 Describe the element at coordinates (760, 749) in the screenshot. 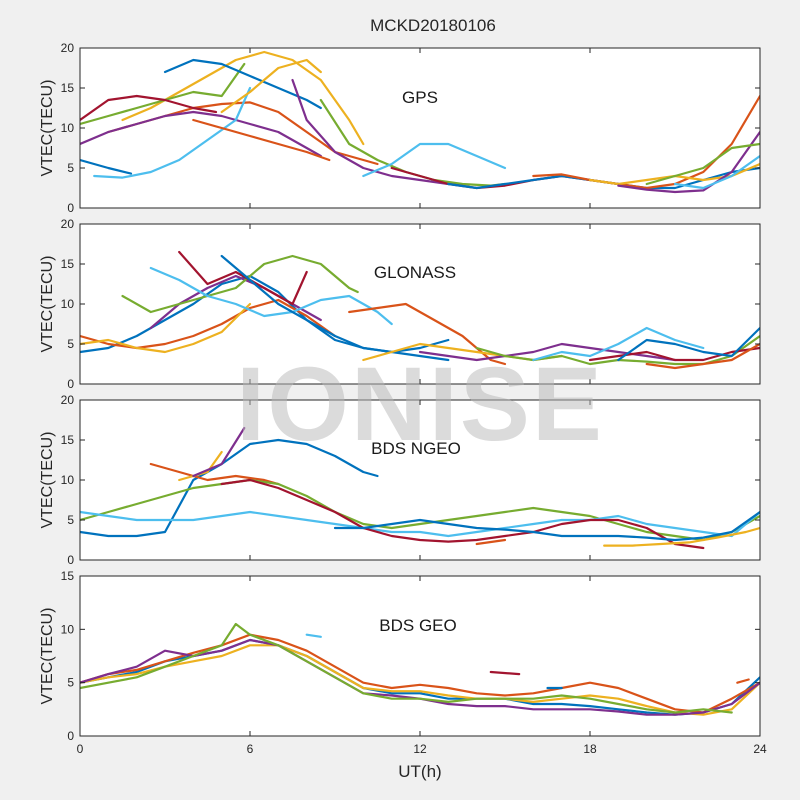

I see `x-tick-label: 24` at that location.